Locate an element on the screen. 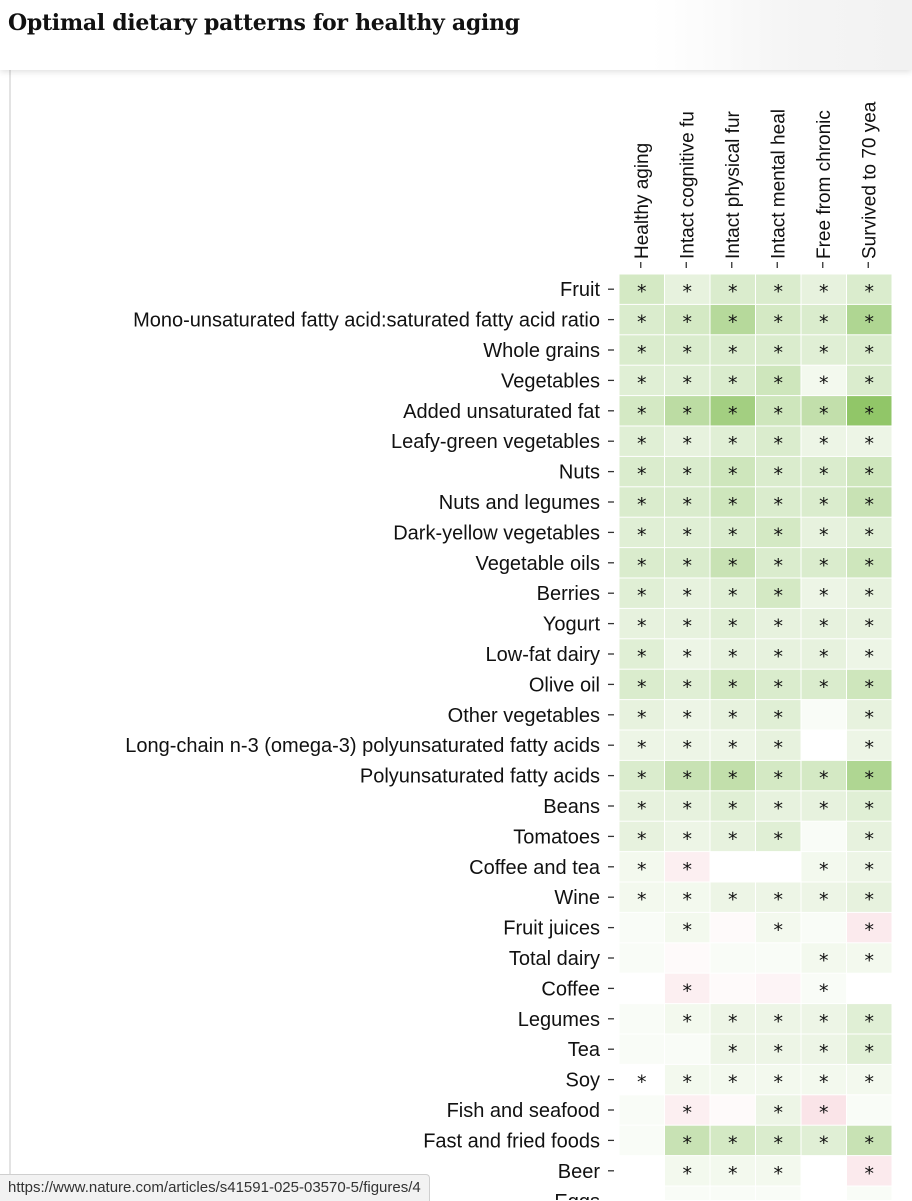 This screenshot has width=912, height=1201. row-label: Fish and seafood is located at coordinates (523, 1111).